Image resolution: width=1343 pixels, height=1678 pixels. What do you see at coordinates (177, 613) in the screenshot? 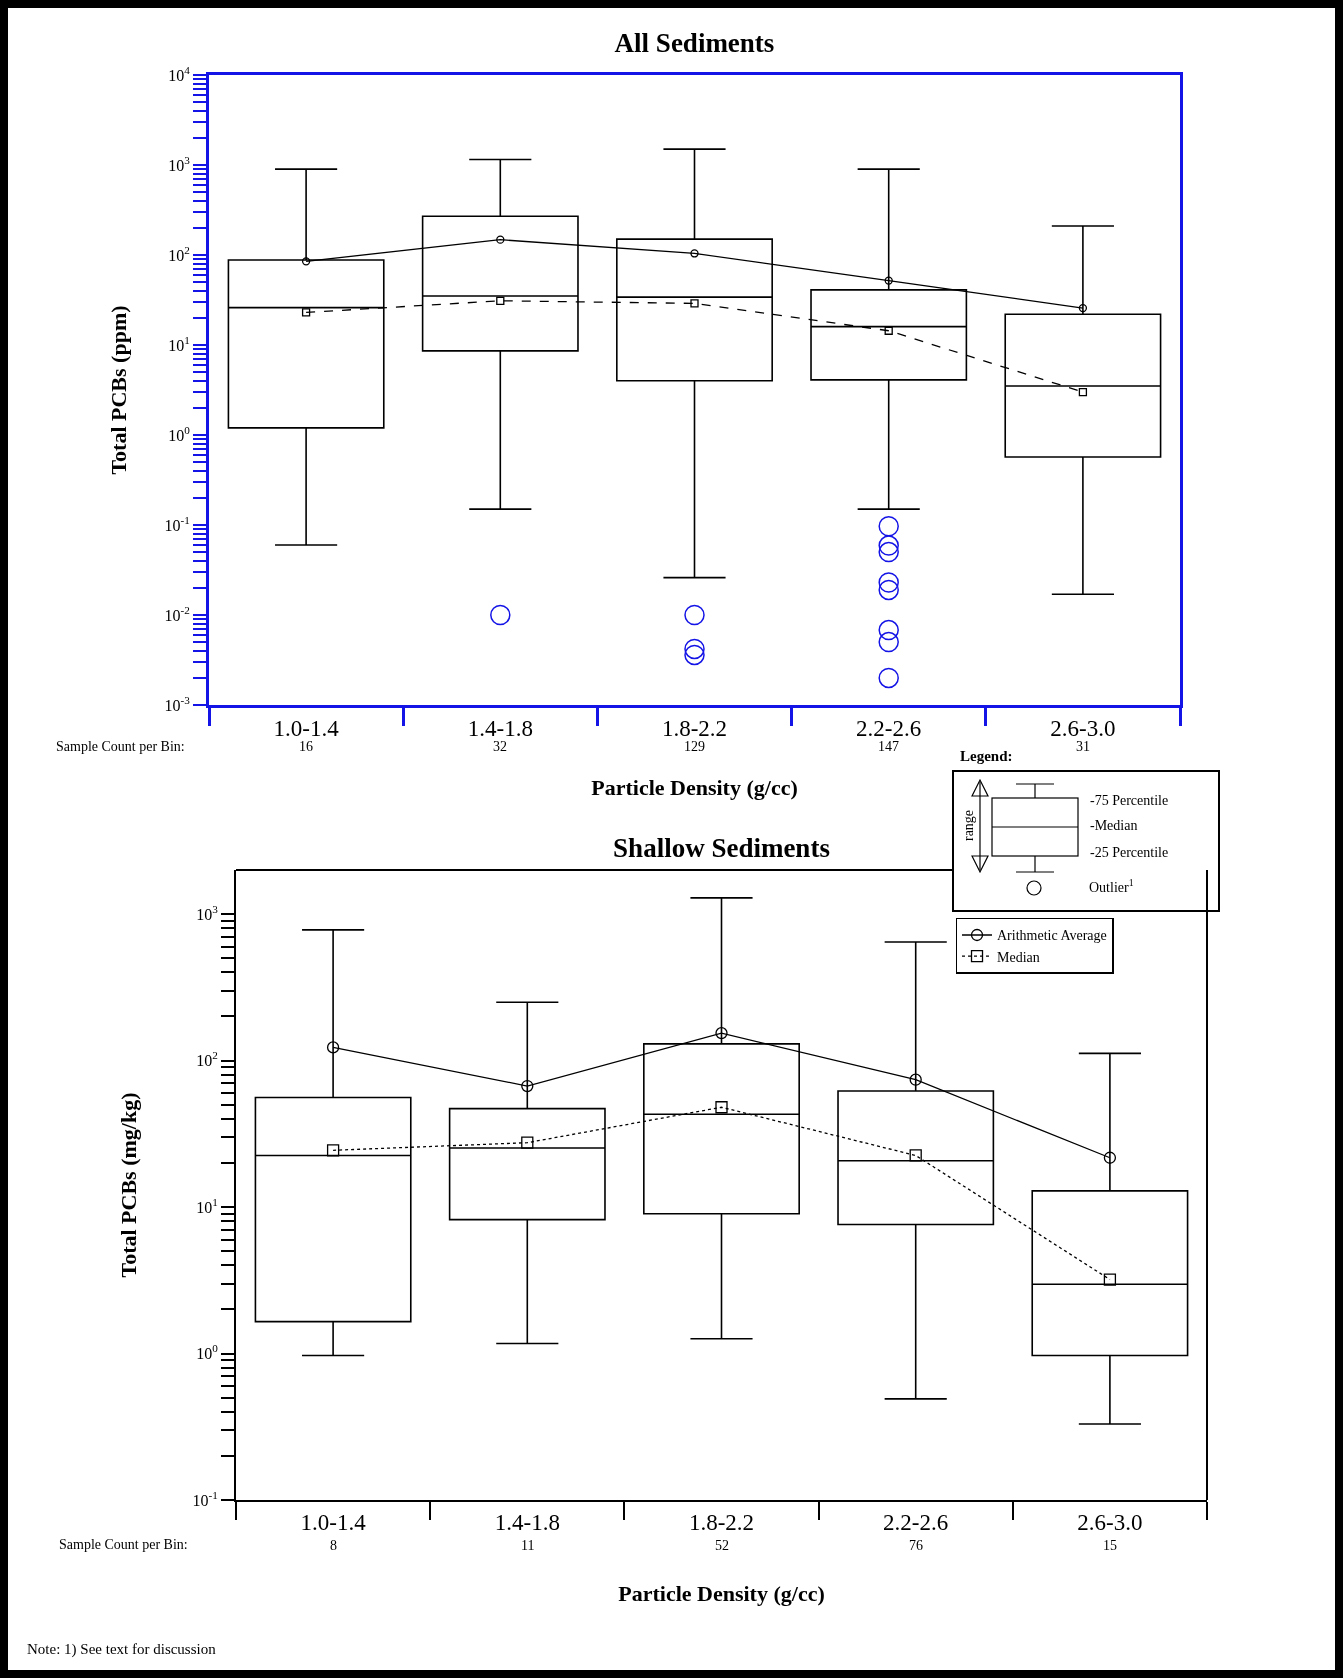
I see `y-tick-label: 10$^{-2}$` at bounding box center [177, 613].